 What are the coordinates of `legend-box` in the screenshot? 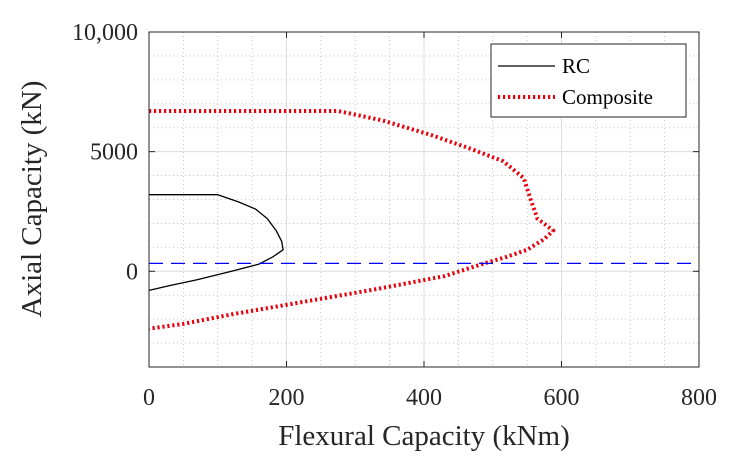 It's located at (588, 80).